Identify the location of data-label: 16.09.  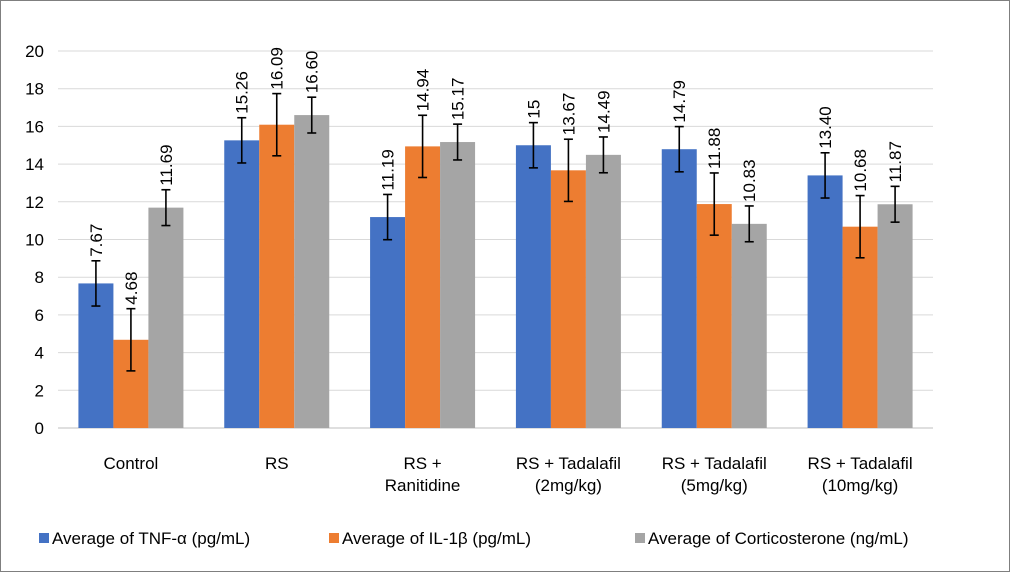
(277, 68).